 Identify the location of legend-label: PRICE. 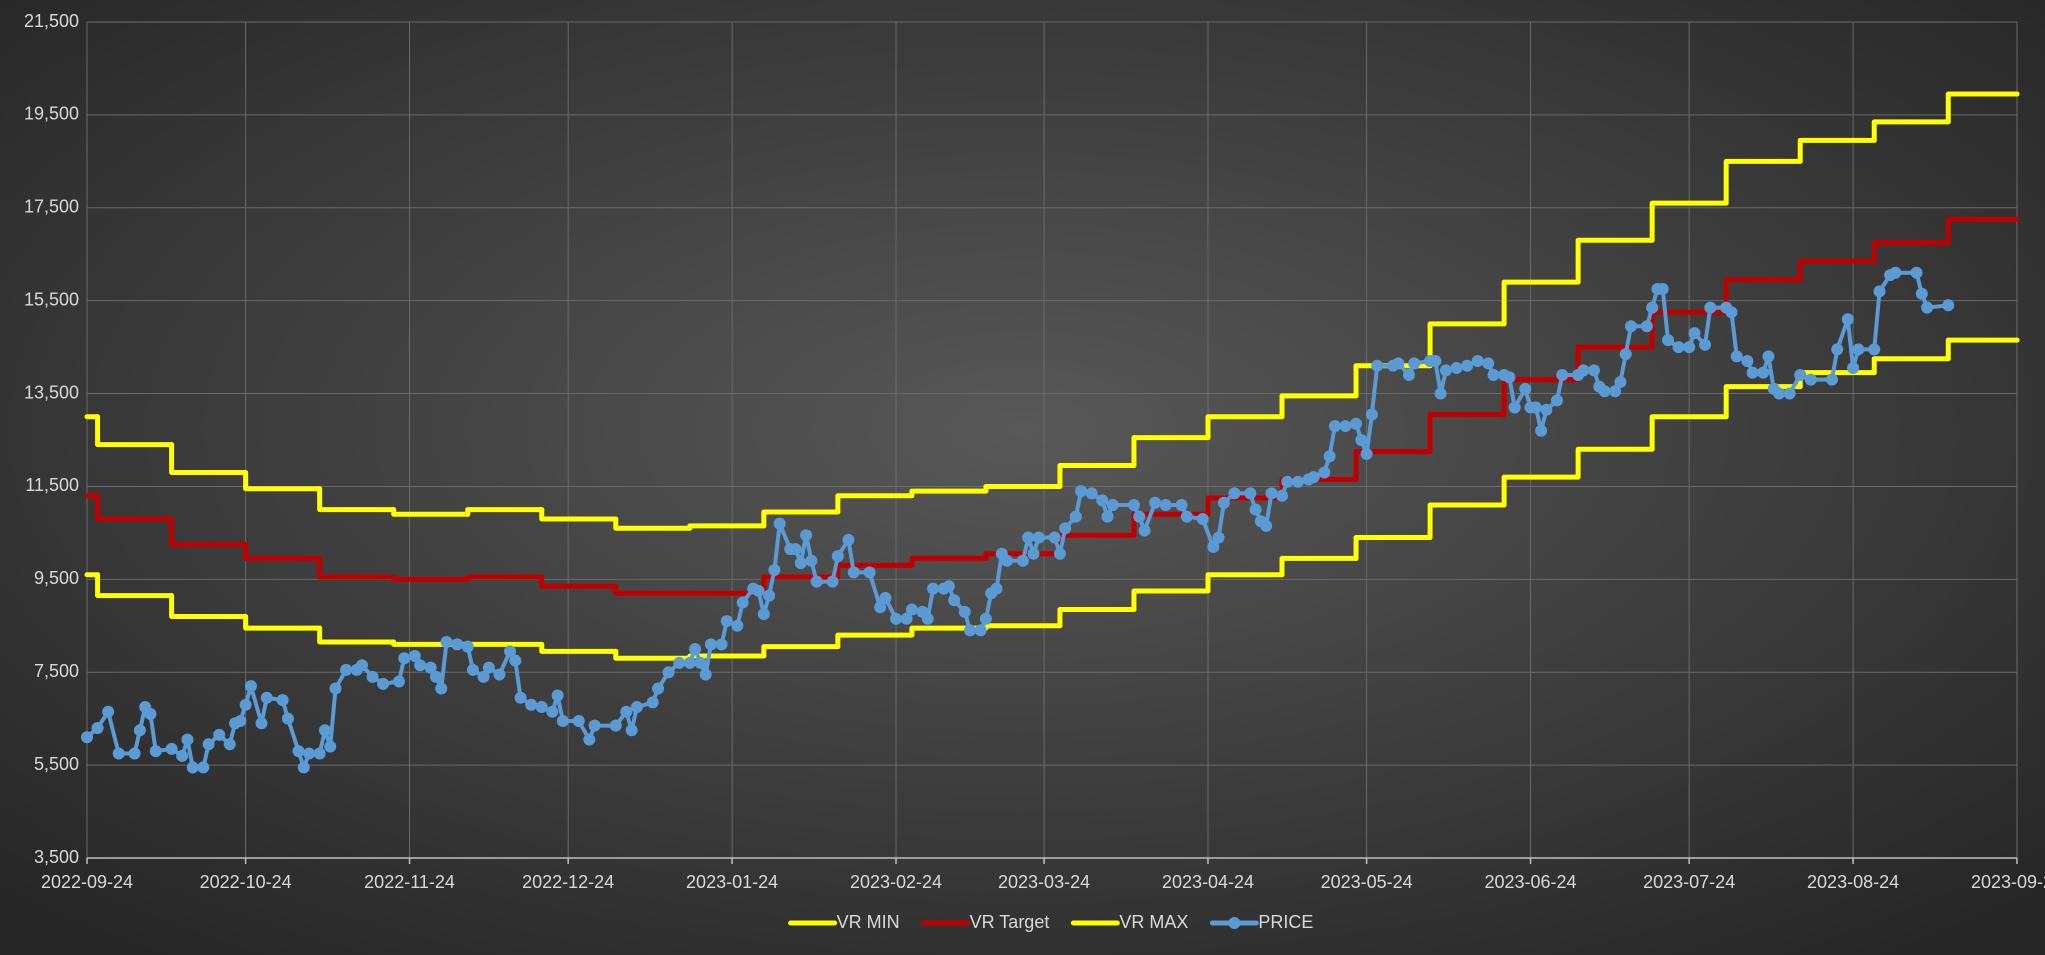
(1285, 922).